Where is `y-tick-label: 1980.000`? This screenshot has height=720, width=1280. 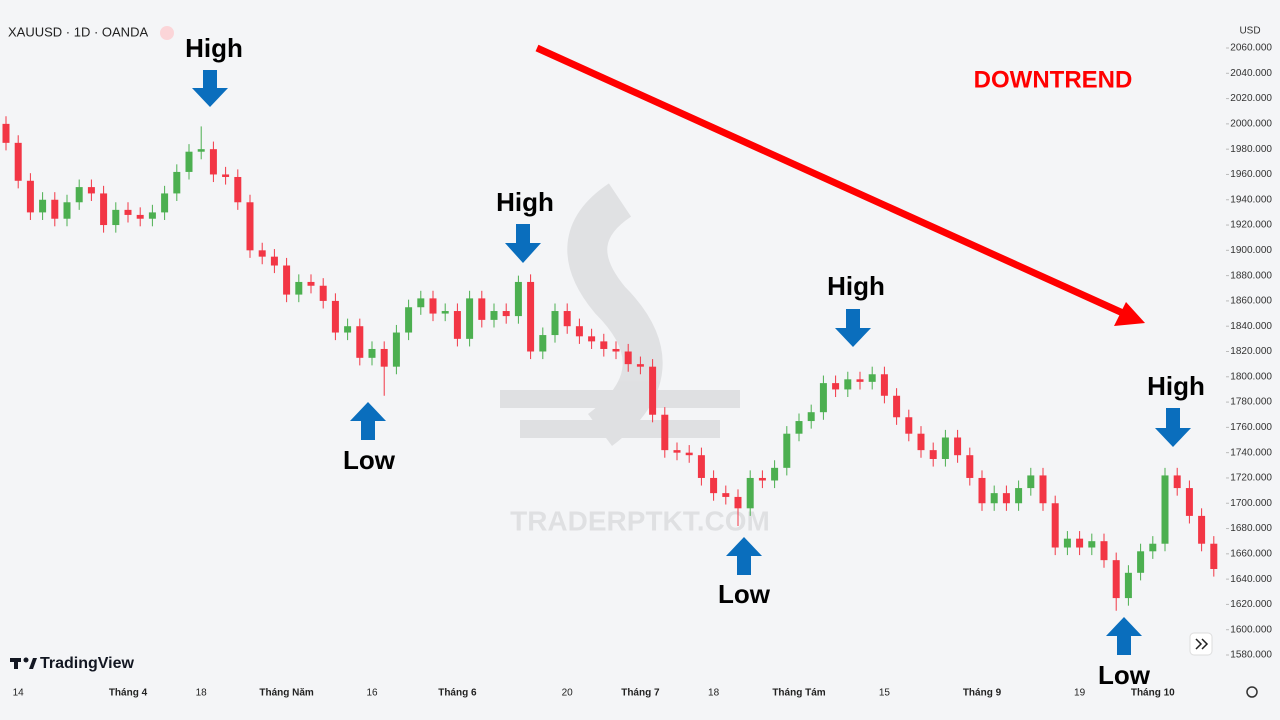
y-tick-label: 1980.000 is located at coordinates (1251, 149).